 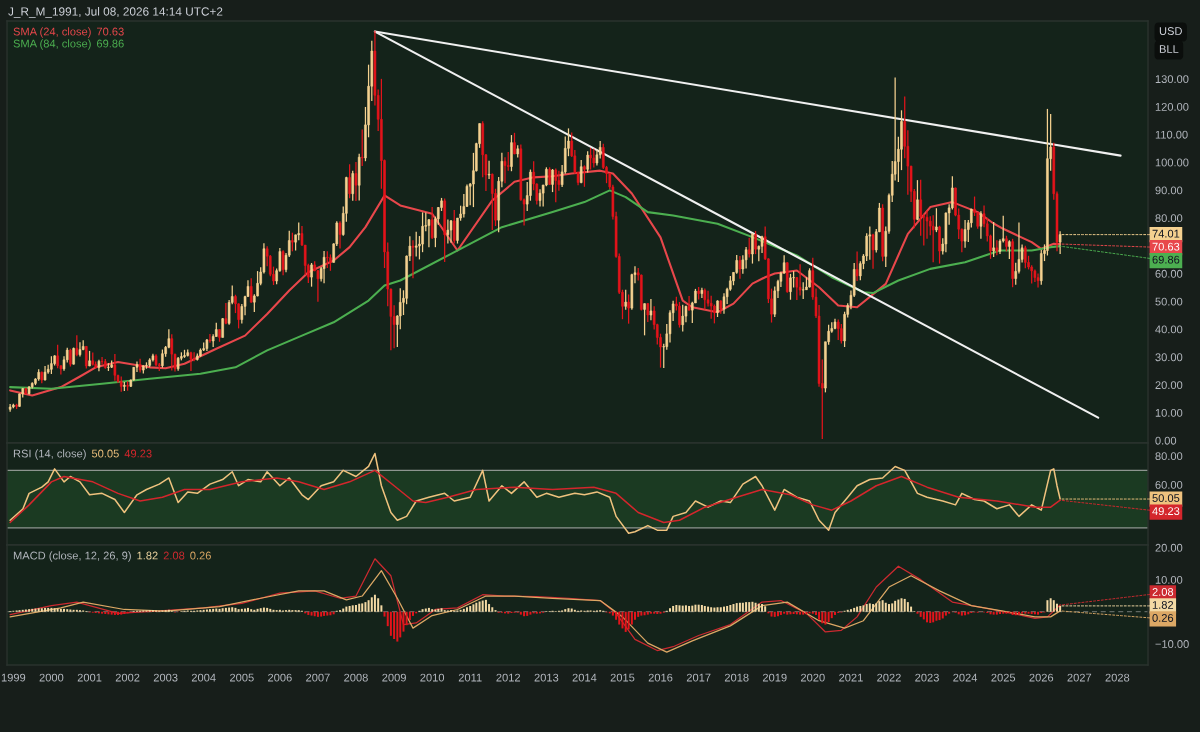 I want to click on text: MACD (close, 12, 26, 9), so click(x=72, y=556).